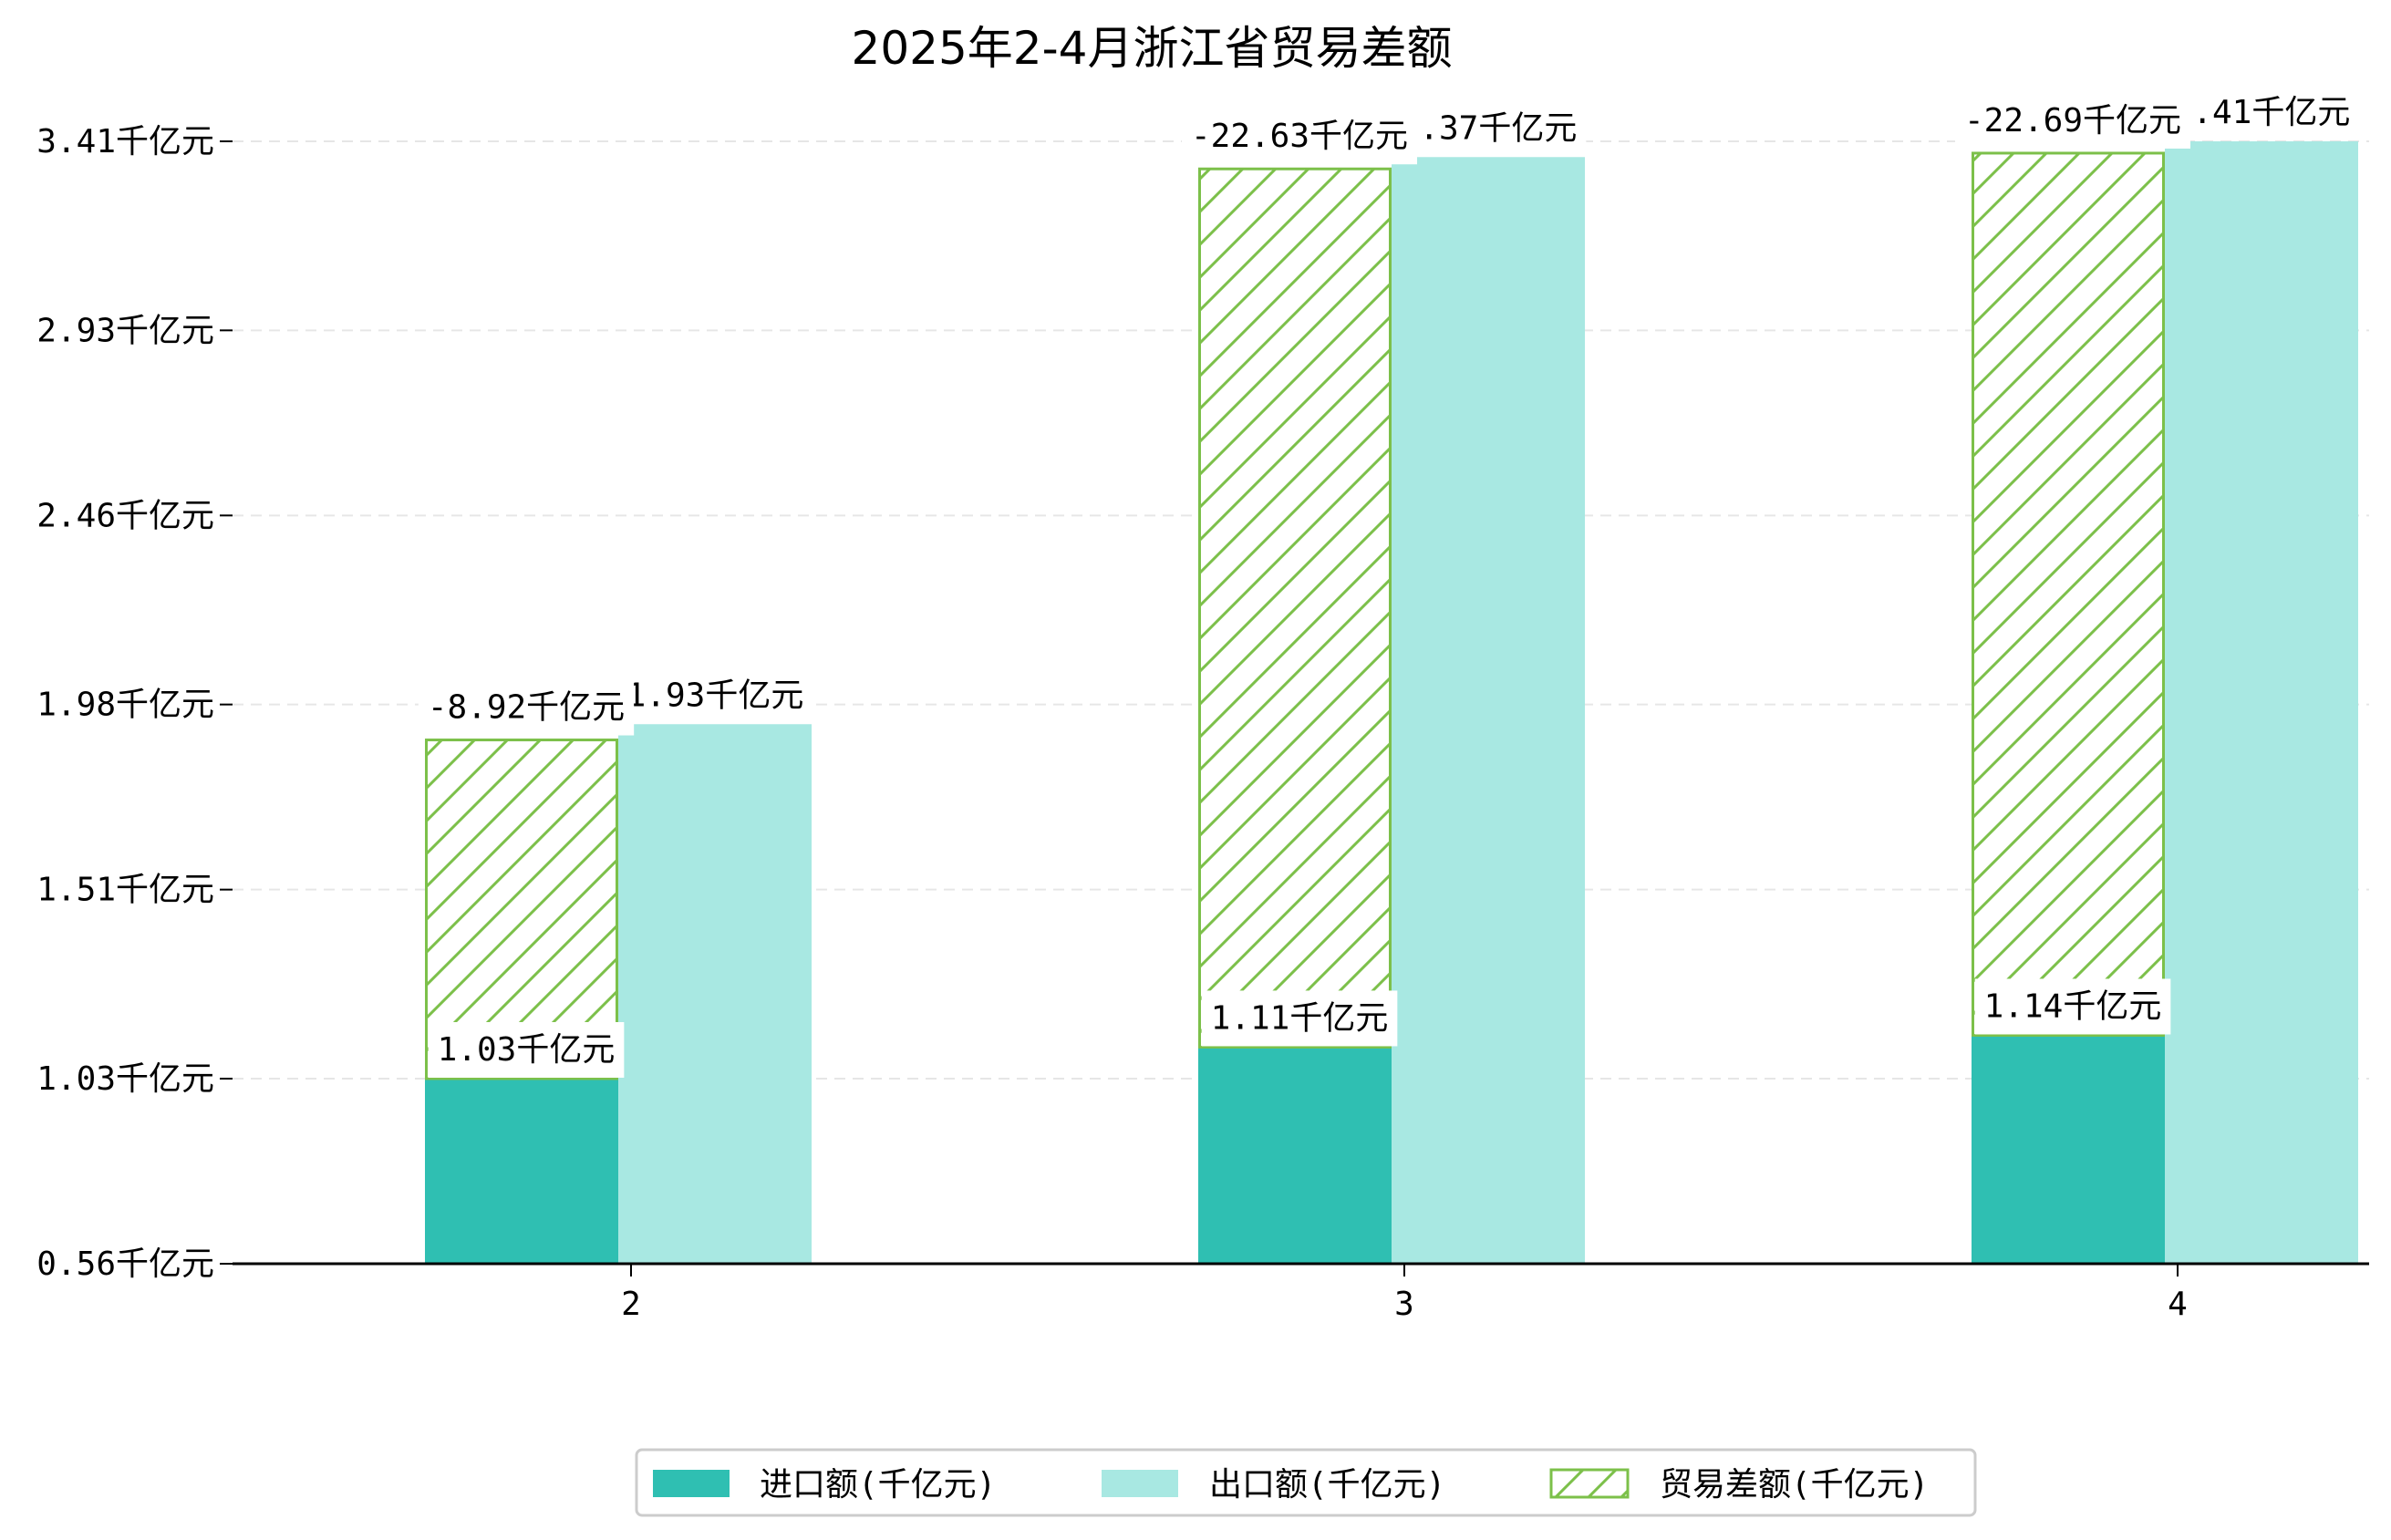  What do you see at coordinates (125, 705) in the screenshot?
I see `y-tick-label: 1.98千亿元` at bounding box center [125, 705].